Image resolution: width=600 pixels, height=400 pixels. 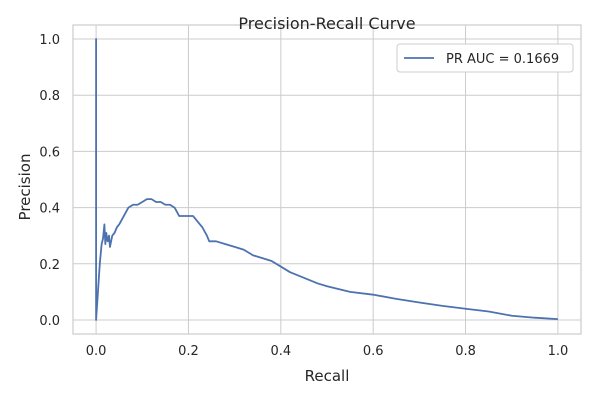 What do you see at coordinates (49, 209) in the screenshot?
I see `y-tick-label: 0.4` at bounding box center [49, 209].